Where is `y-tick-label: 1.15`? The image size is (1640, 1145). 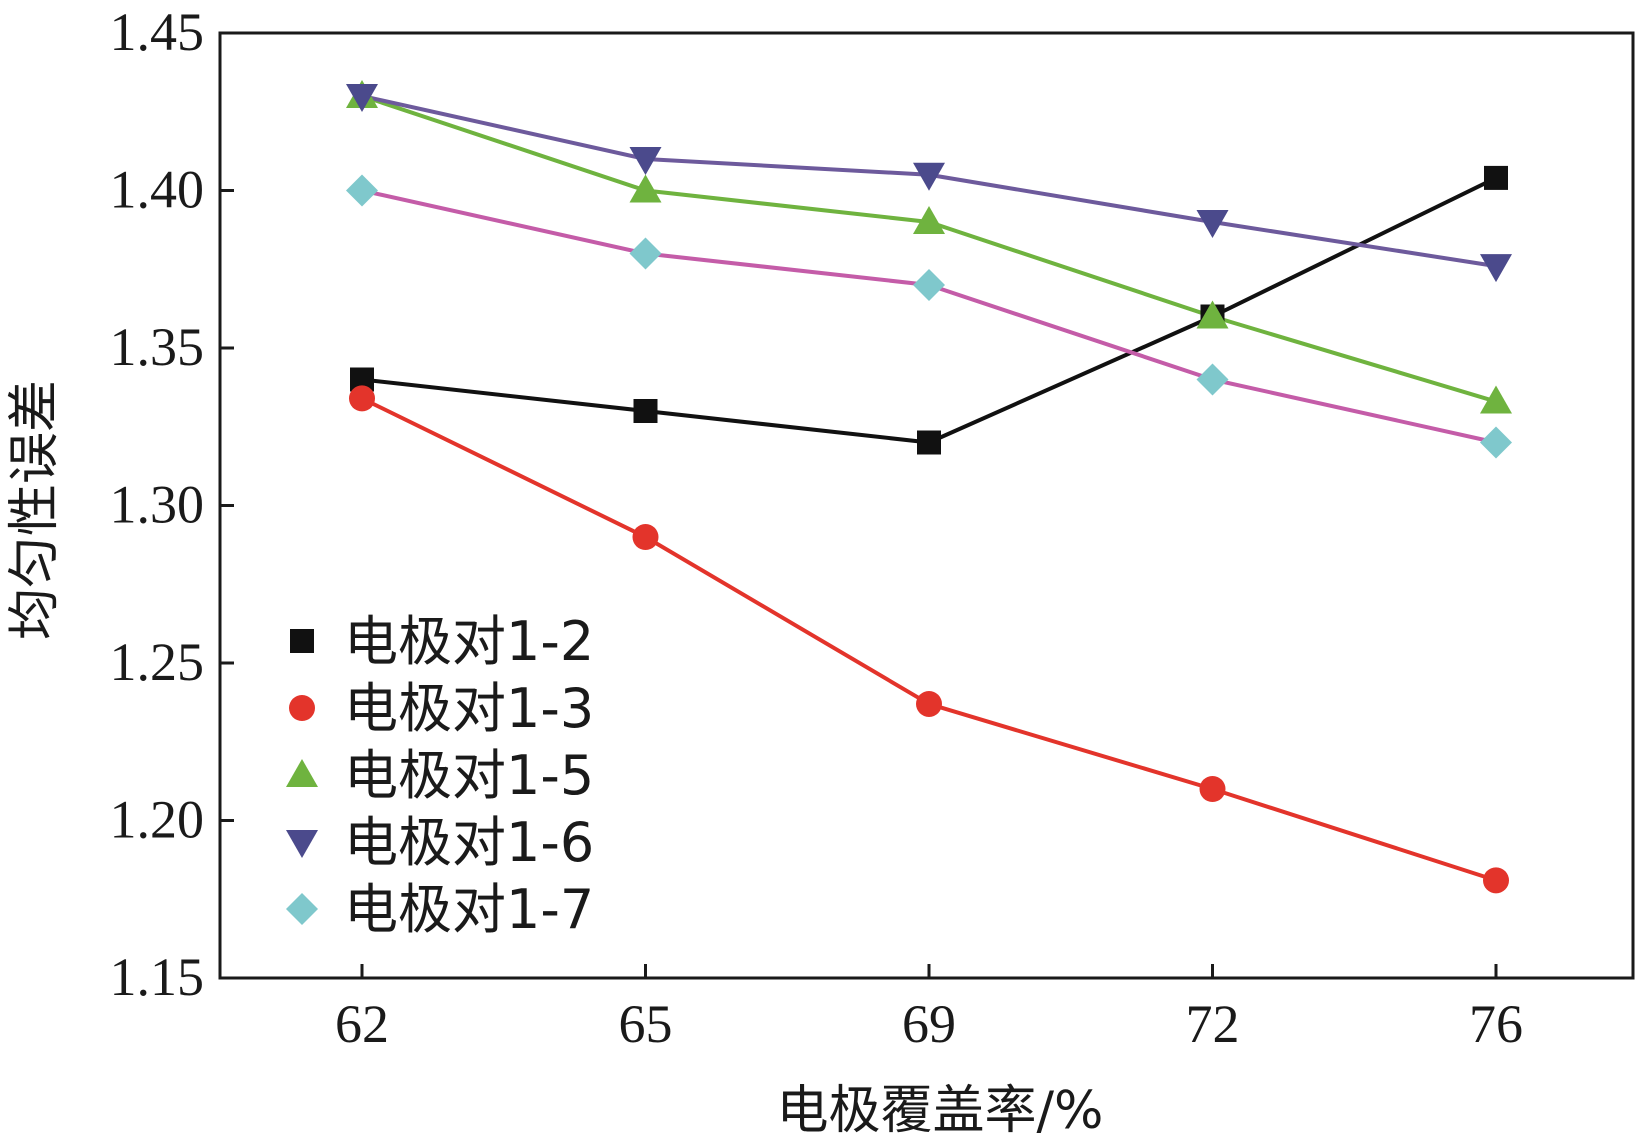 y-tick-label: 1.15 is located at coordinates (157, 977).